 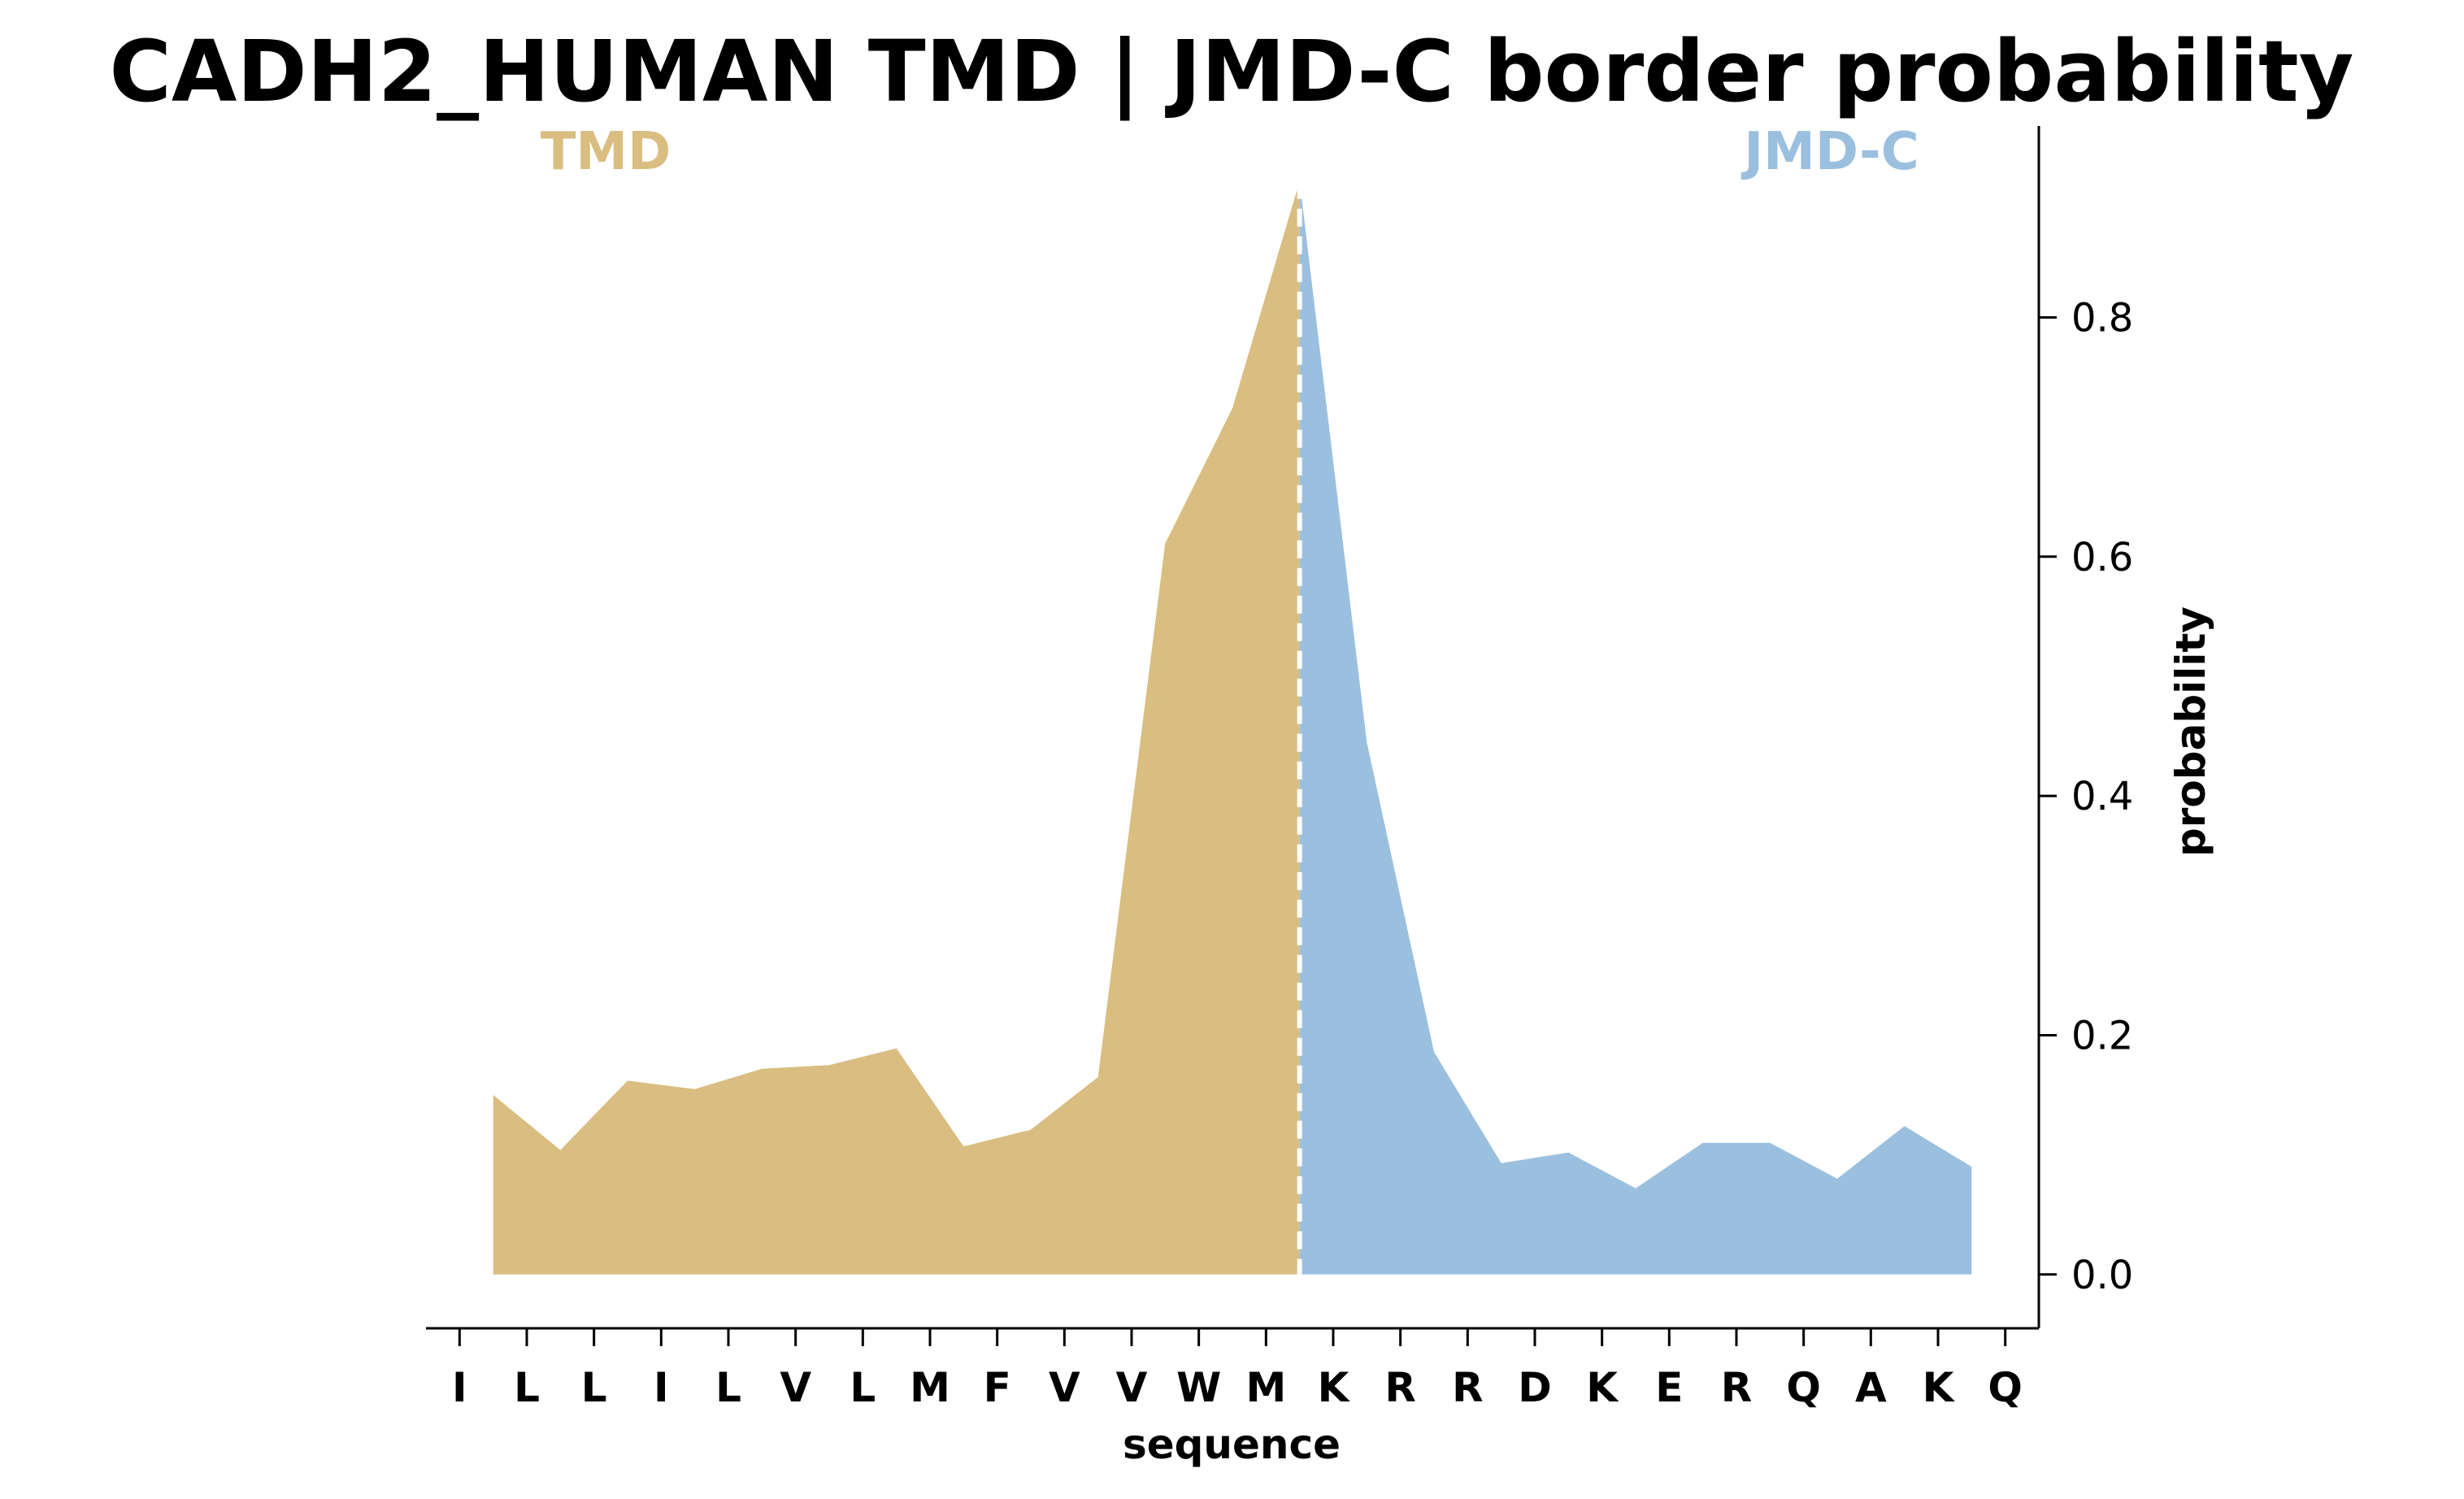 I want to click on y-tick-label: 0.4, so click(x=2102, y=796).